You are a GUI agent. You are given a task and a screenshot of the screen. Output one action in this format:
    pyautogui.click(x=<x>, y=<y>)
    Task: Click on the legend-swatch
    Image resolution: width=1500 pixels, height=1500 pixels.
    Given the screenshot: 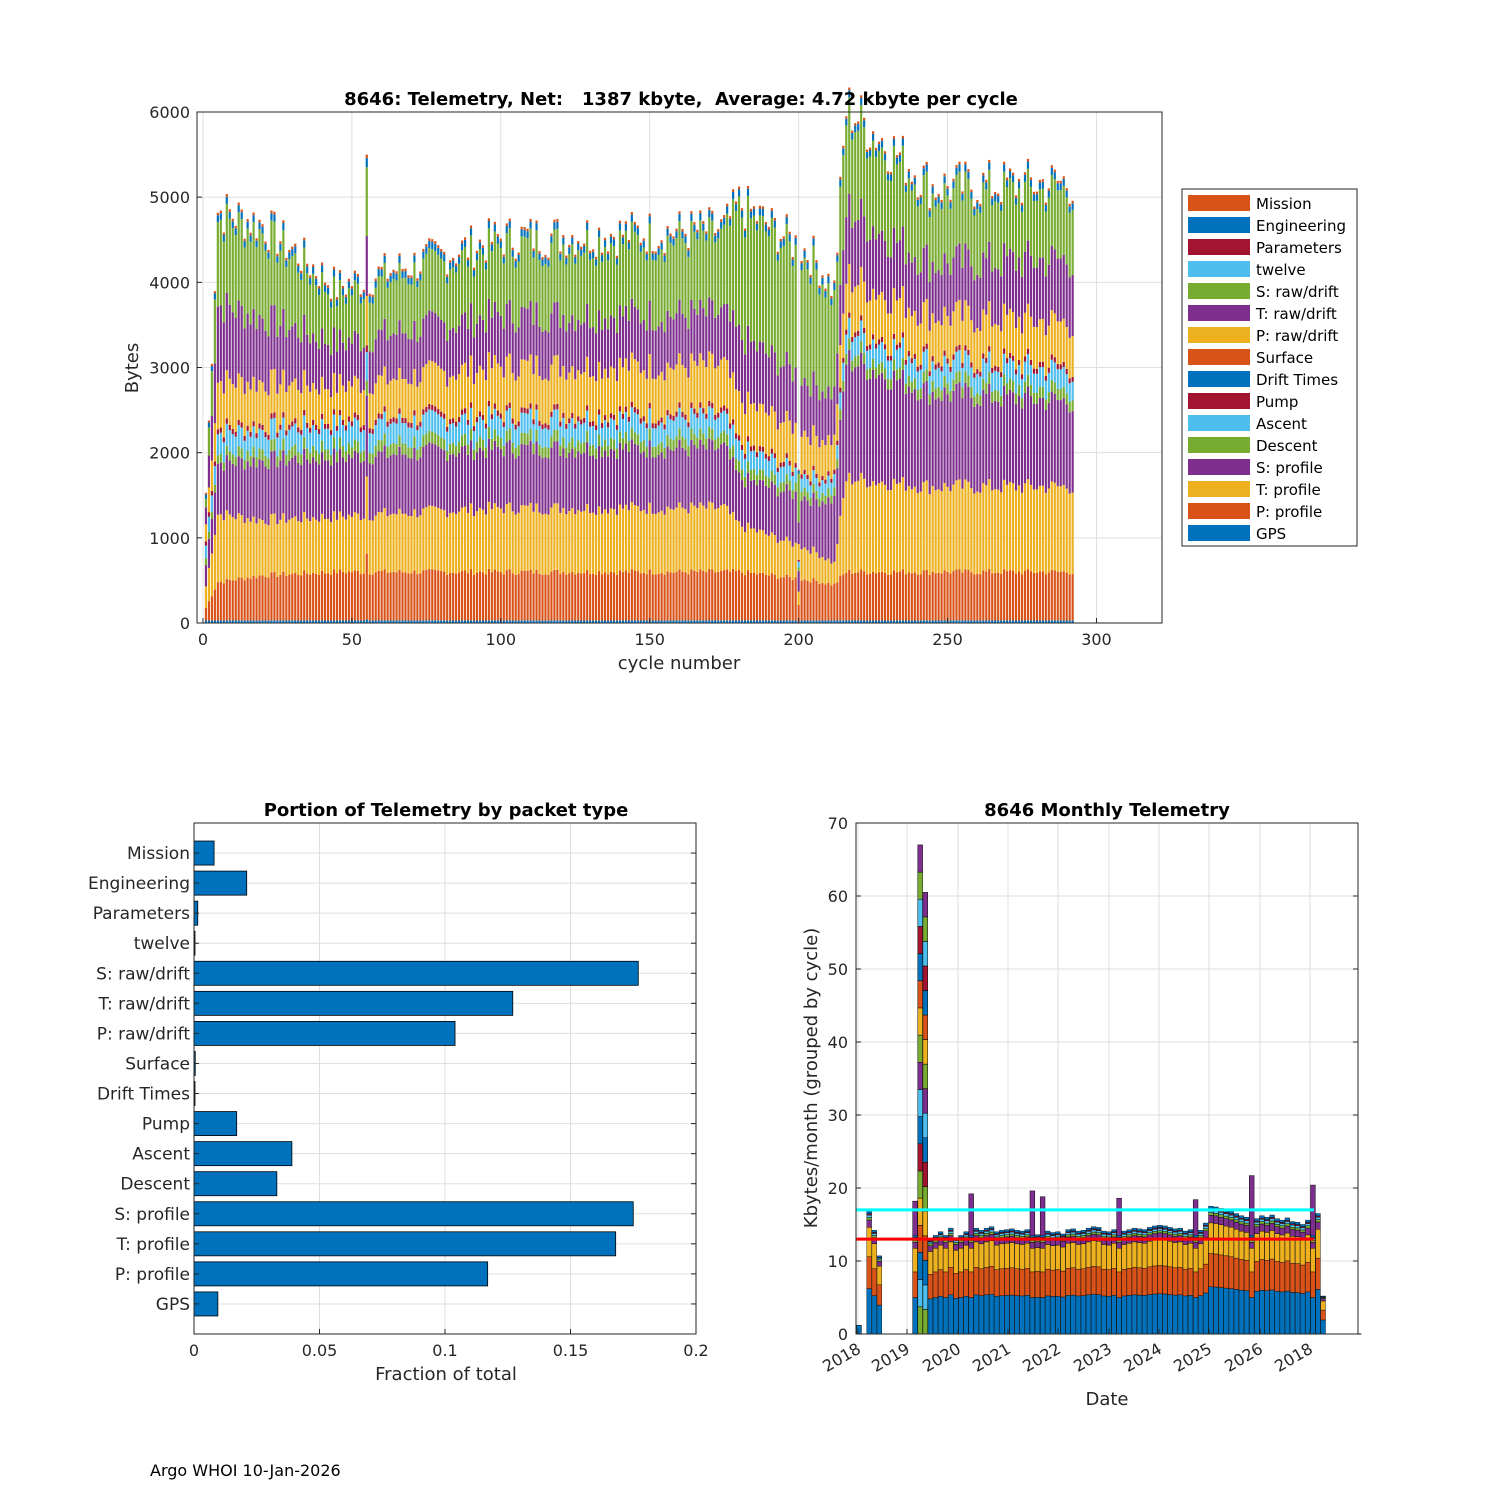 What is the action you would take?
    pyautogui.click(x=1219, y=511)
    